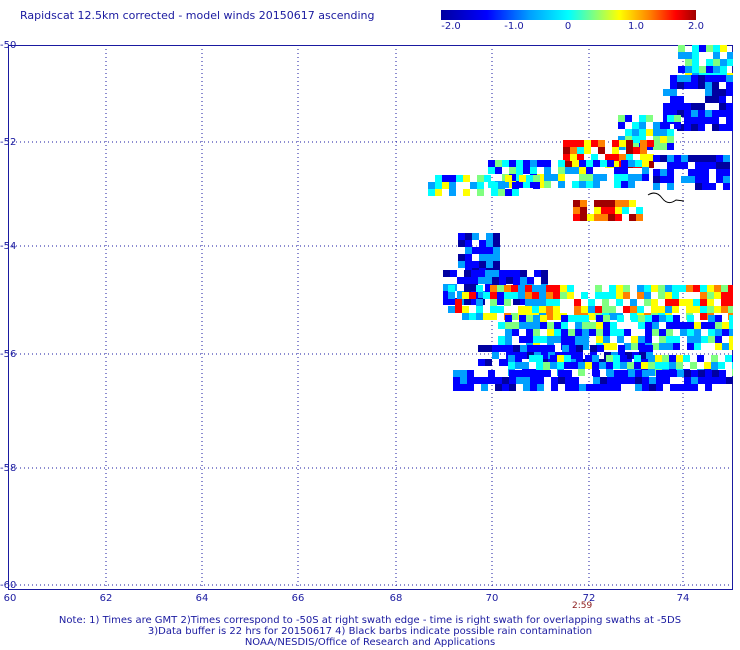  Describe the element at coordinates (8, 468) in the screenshot. I see `lat-label-58: -58` at that location.